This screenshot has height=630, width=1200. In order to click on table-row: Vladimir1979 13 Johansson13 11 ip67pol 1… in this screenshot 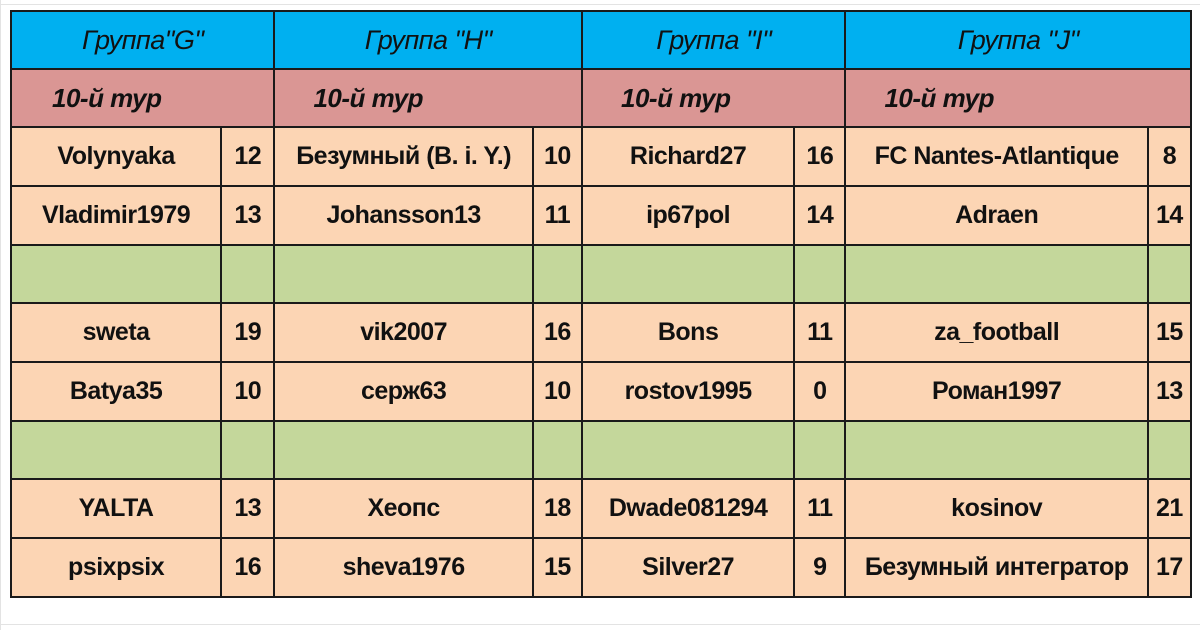, I will do `click(601, 215)`.